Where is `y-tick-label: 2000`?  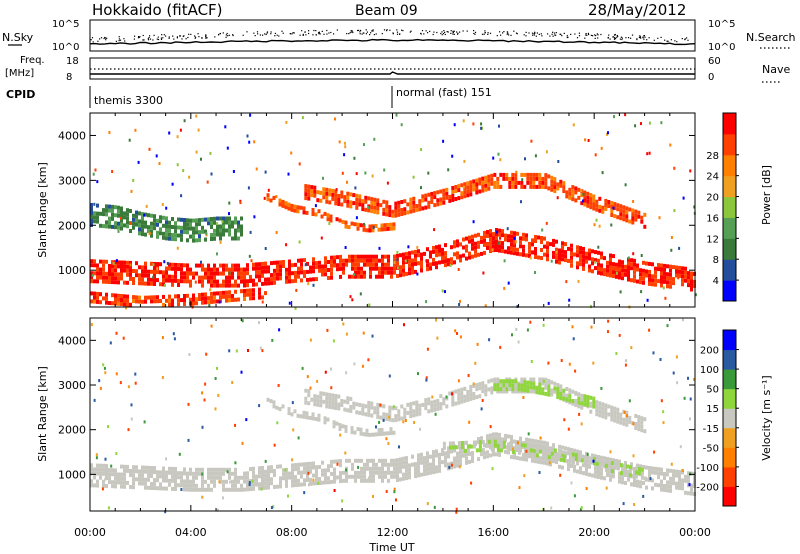
y-tick-label: 2000 is located at coordinates (72, 430).